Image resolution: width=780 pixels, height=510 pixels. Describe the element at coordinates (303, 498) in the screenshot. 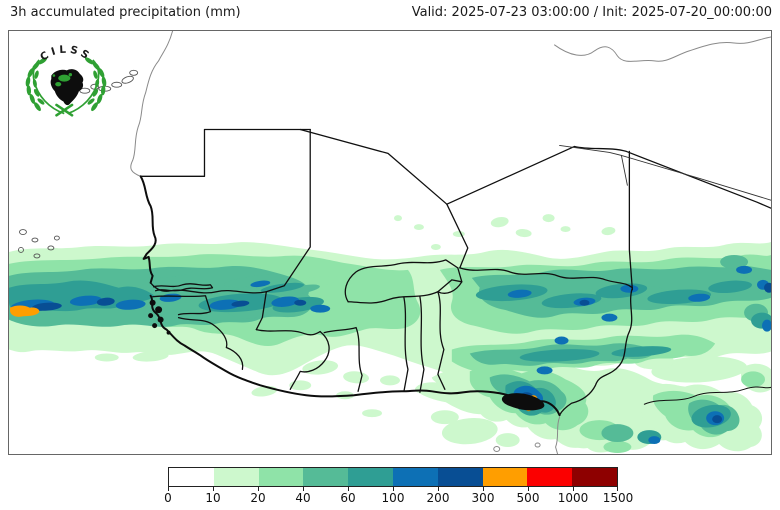

I see `colorbar-tick-label: 40` at that location.